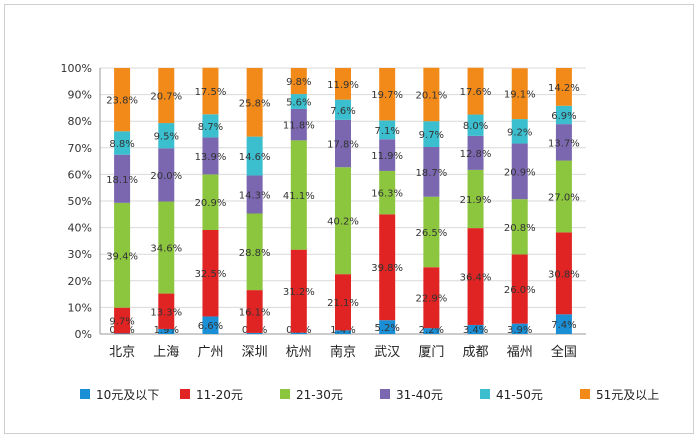  Describe the element at coordinates (80, 228) in the screenshot. I see `y-tick-label: 40%` at that location.